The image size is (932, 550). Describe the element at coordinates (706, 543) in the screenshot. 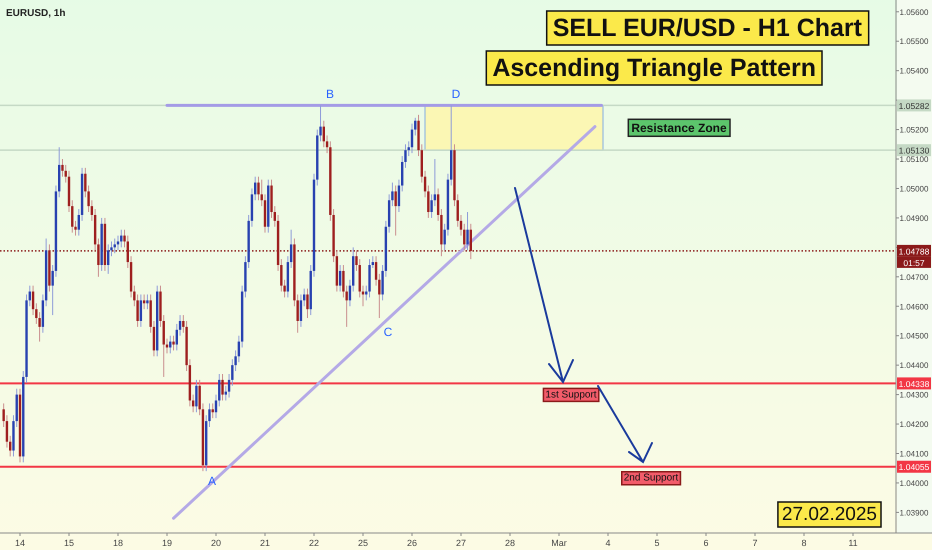

I see `x-tick-label: 6` at that location.